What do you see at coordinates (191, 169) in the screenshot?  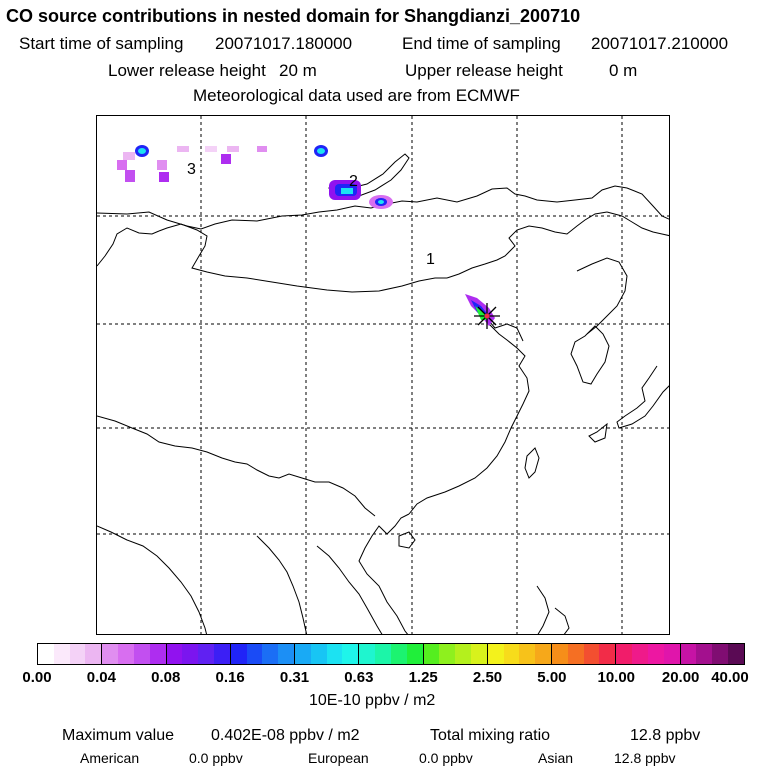 I see `region-label-3: 3` at bounding box center [191, 169].